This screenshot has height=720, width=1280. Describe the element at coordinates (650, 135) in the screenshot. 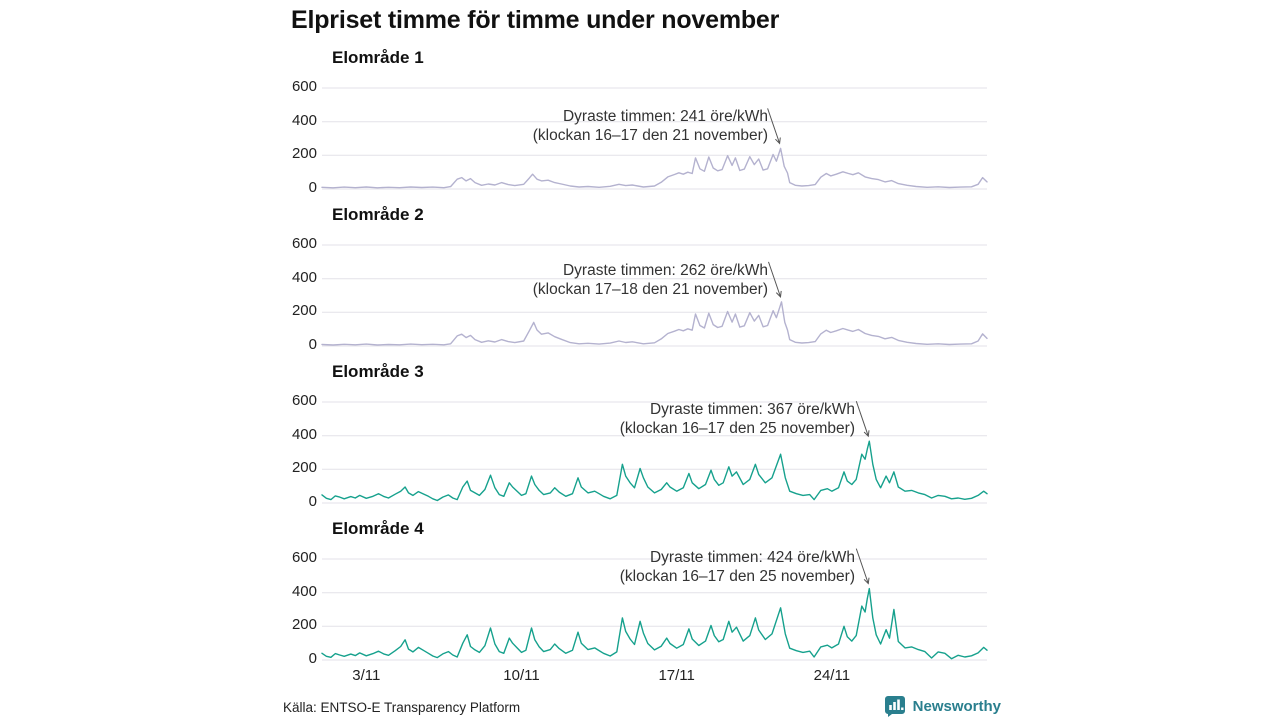

I see `annotation-line-2: (klockan 16–17 den 21 november)` at that location.